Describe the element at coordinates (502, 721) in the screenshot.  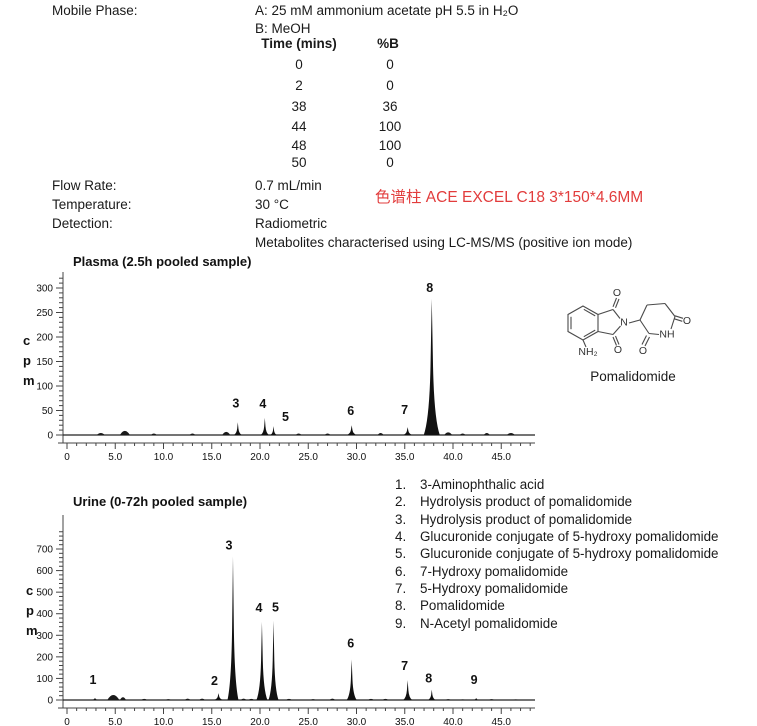
I see `x-tick-label: 45.0` at that location.